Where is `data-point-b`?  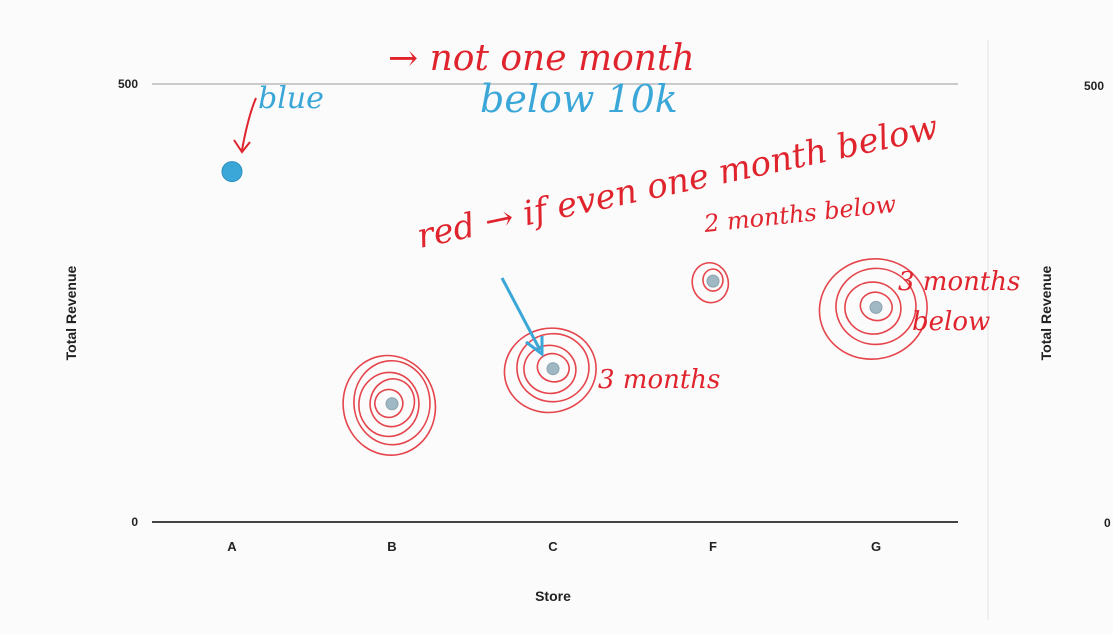 data-point-b is located at coordinates (392, 404).